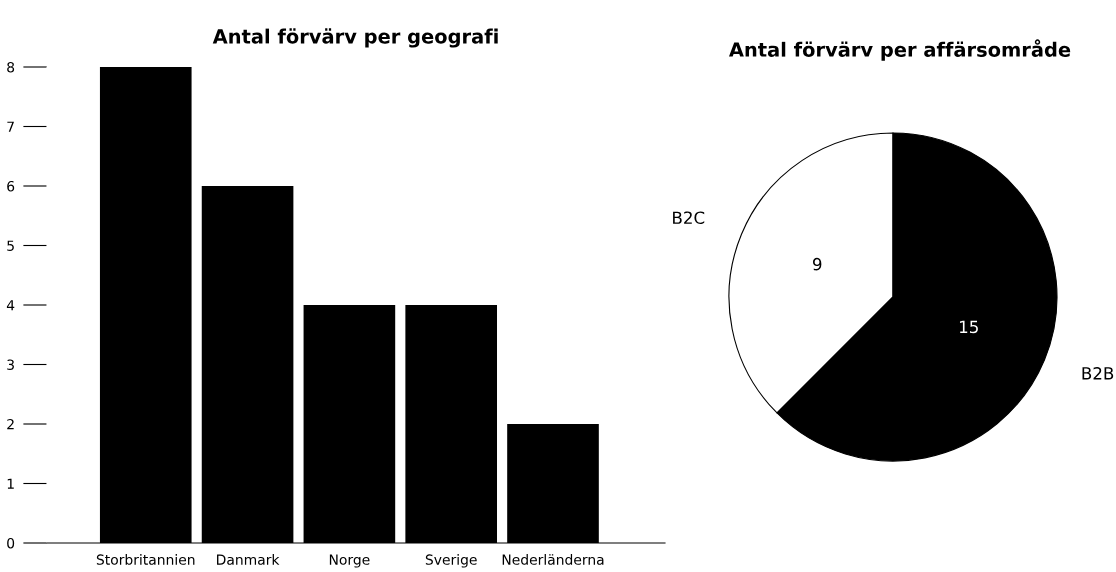 Image resolution: width=1116 pixels, height=572 pixels. I want to click on slice-label: B2B, so click(1098, 373).